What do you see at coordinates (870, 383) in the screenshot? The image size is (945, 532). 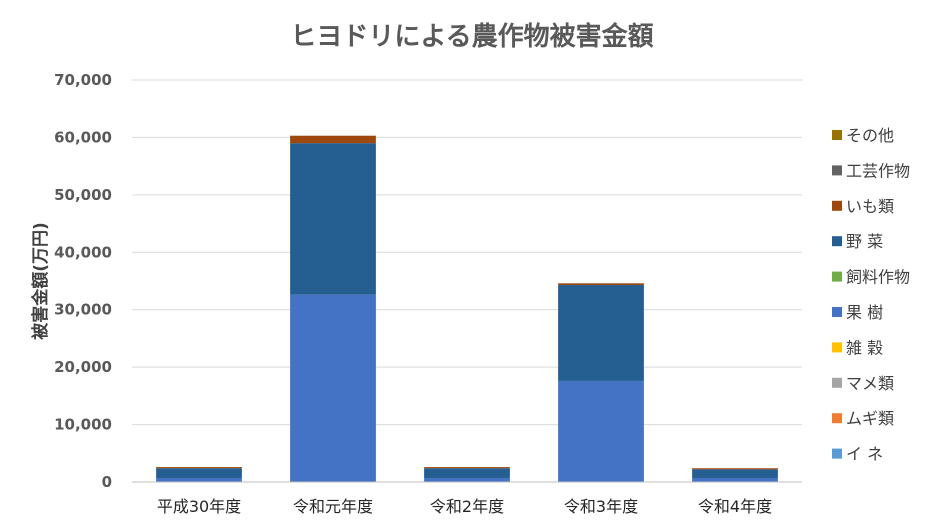 I see `legend-label: マメ類` at bounding box center [870, 383].